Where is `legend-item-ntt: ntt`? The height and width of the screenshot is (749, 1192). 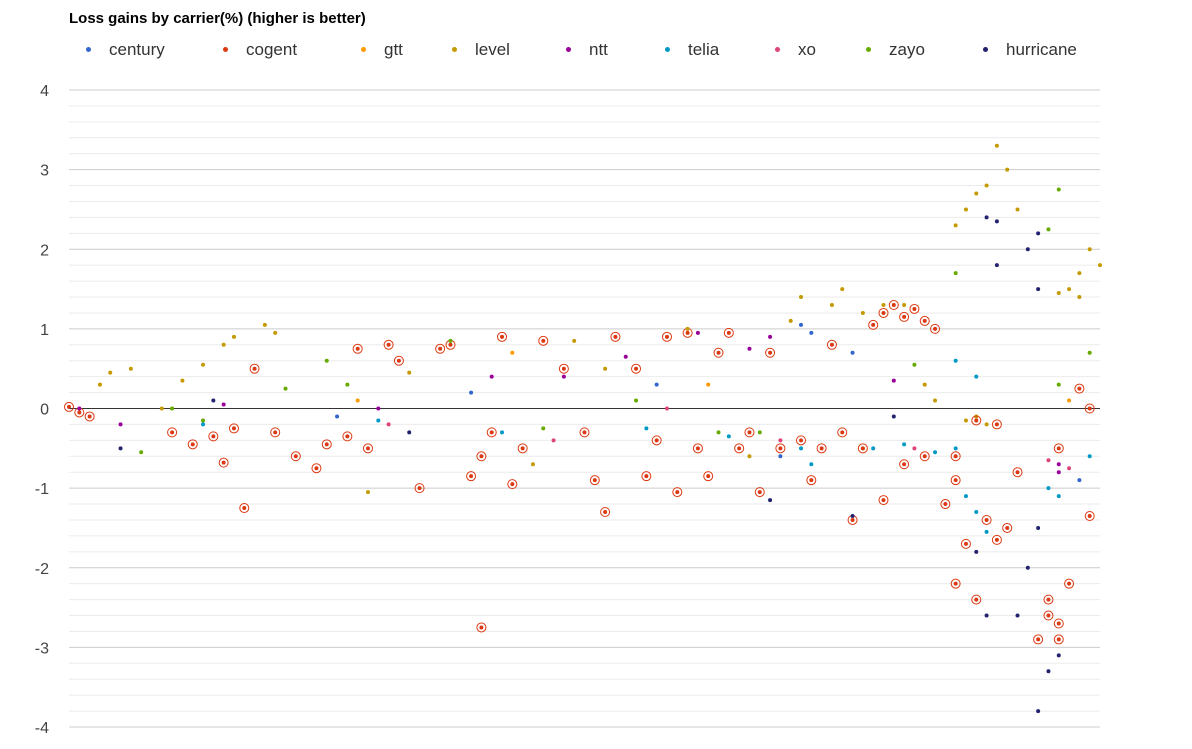 legend-item-ntt: ntt is located at coordinates (587, 50).